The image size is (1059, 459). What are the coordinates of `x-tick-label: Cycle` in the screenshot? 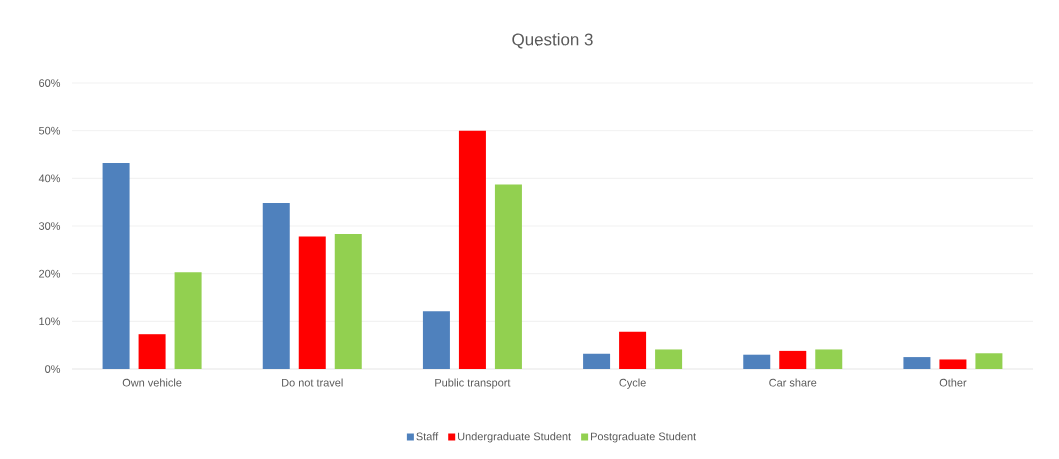 It's located at (632, 383).